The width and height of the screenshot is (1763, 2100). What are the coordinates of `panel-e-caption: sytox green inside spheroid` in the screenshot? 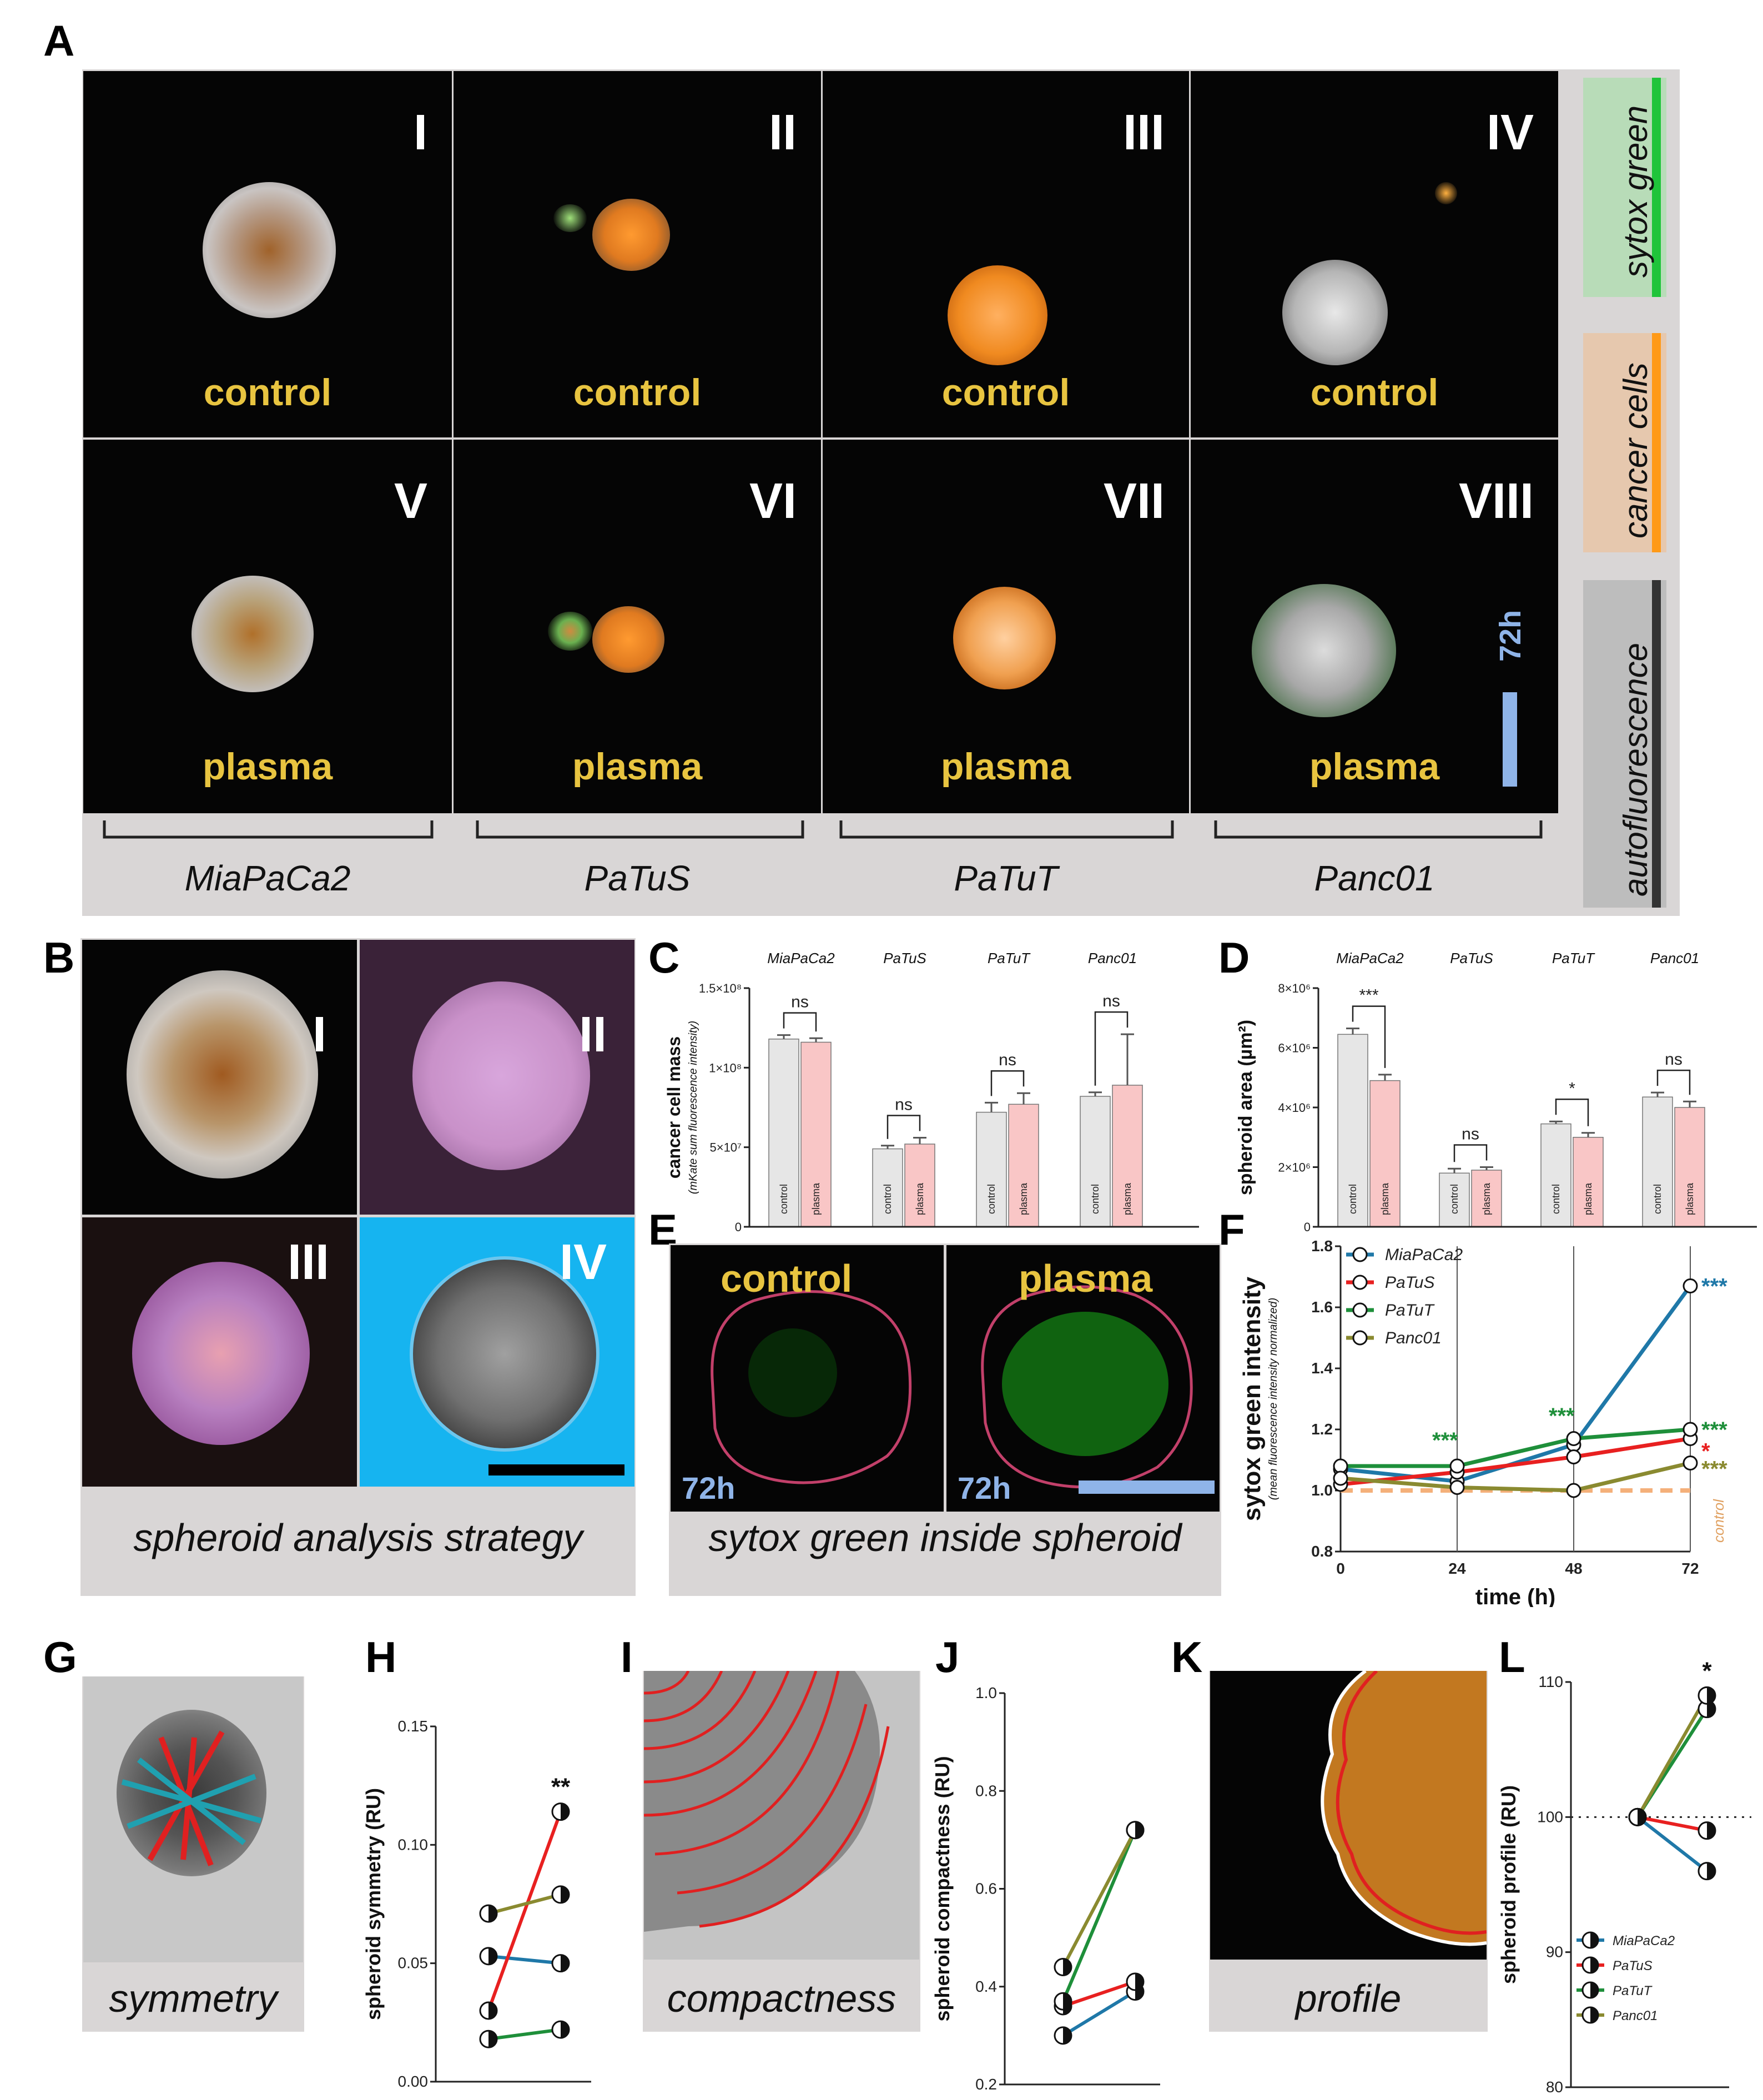 It's located at (945, 1537).